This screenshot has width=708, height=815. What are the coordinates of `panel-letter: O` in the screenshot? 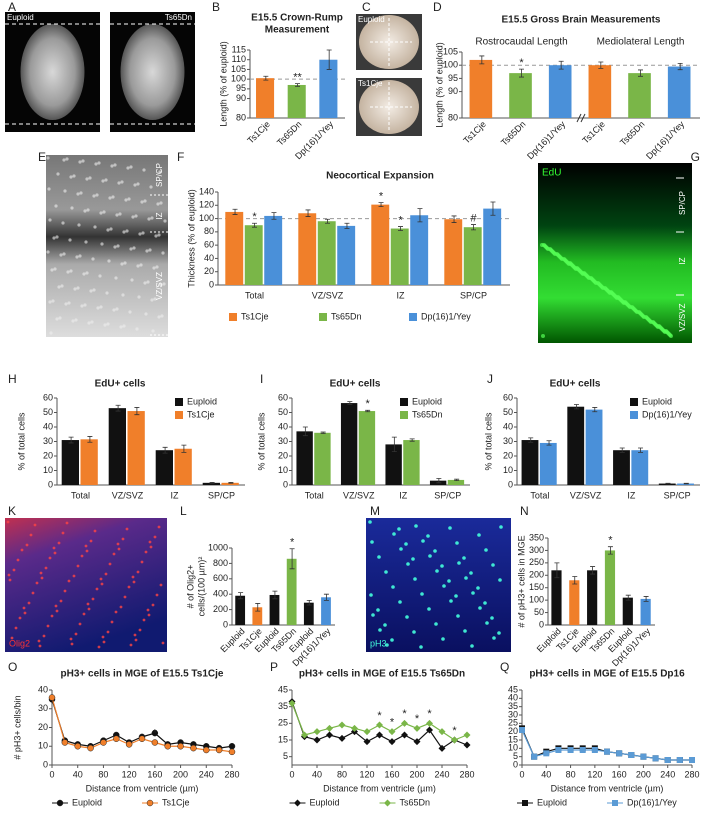 It's located at (12, 667).